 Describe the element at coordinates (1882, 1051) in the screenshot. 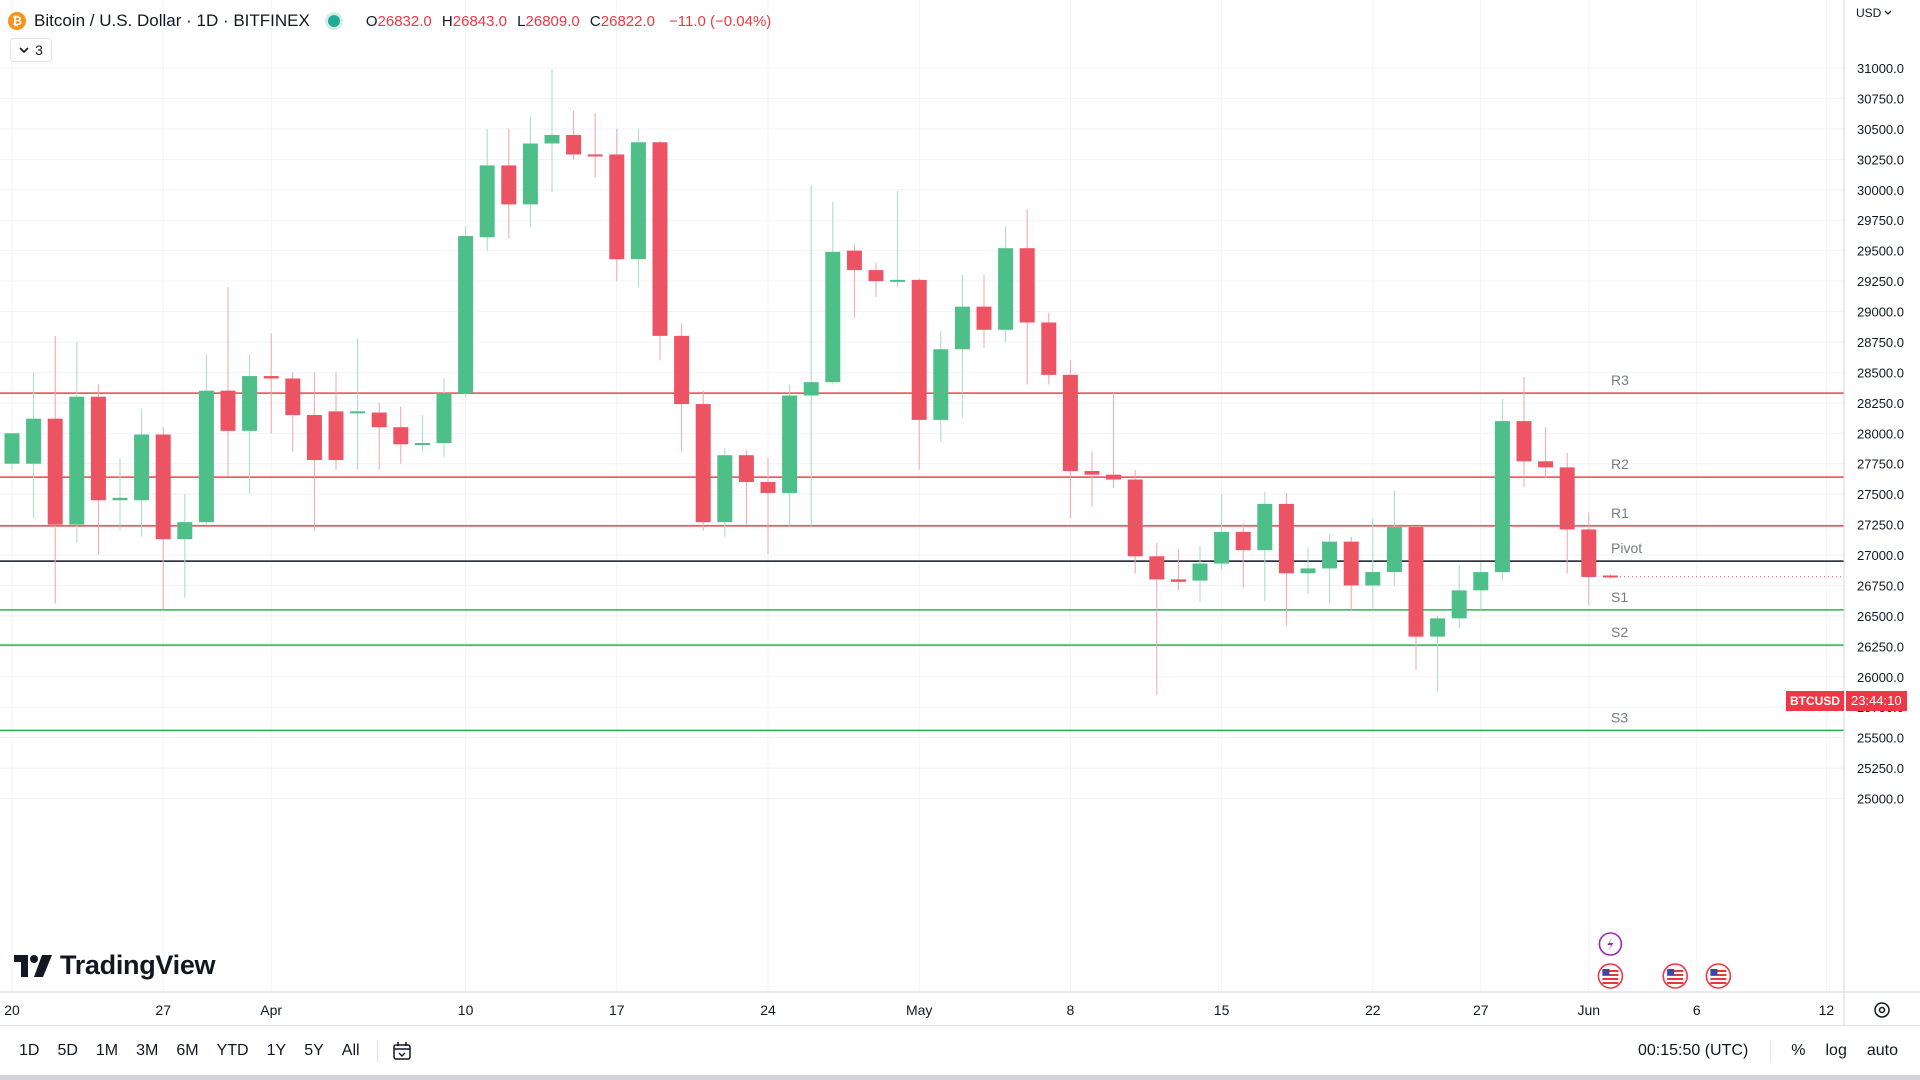

I see `auto-scale-button: auto` at that location.